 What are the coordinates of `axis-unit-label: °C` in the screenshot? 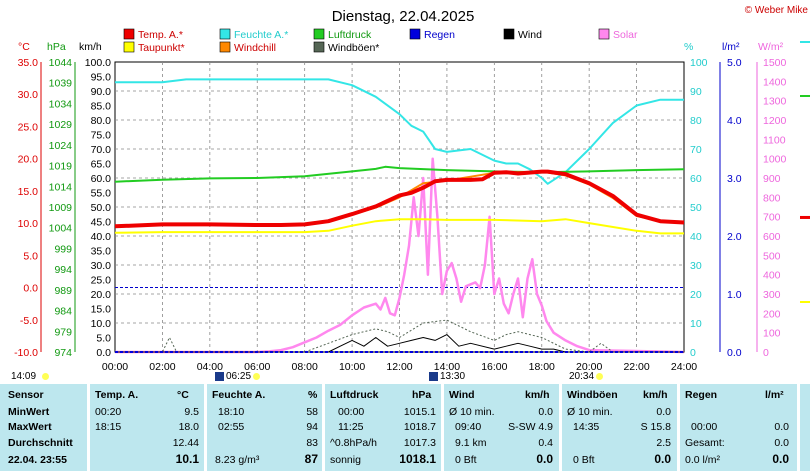 It's located at (24, 47).